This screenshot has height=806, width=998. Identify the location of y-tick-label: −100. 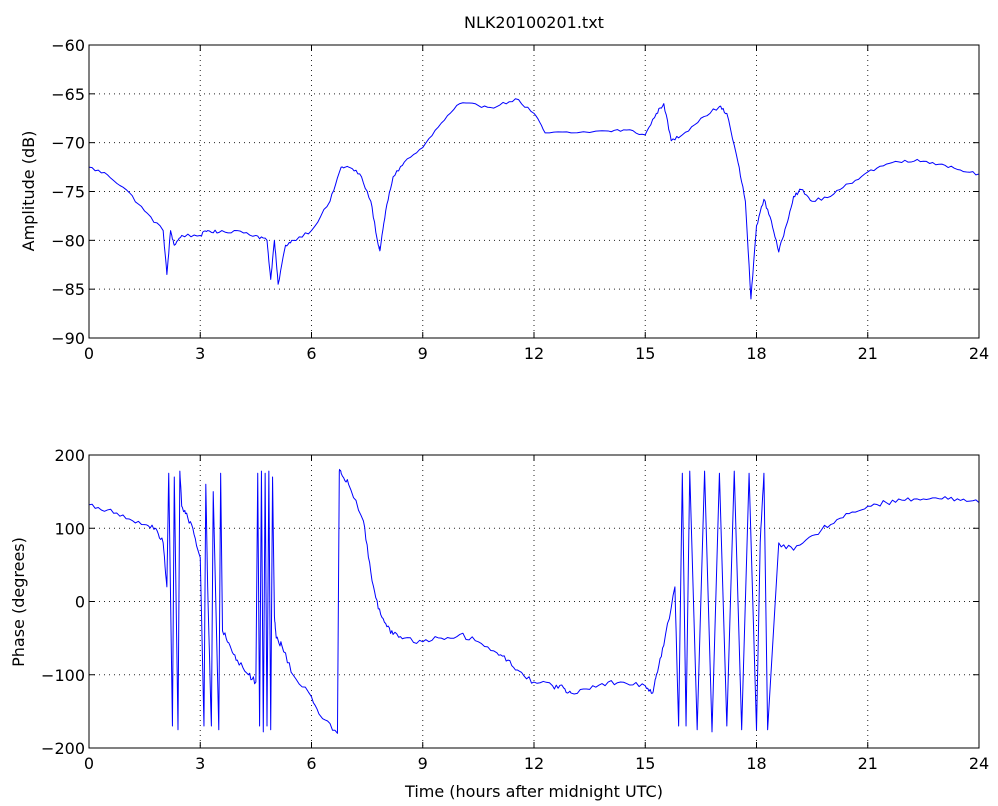
(63, 675).